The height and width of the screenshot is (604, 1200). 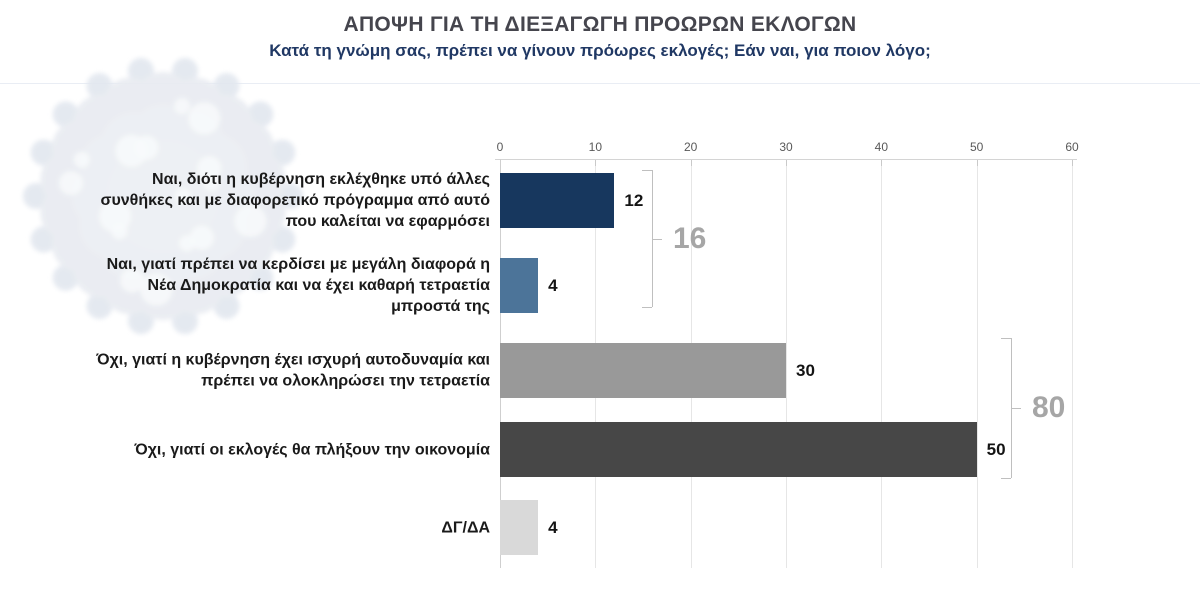 I want to click on category-label: ΔΓ/ΔΑ, so click(x=465, y=527).